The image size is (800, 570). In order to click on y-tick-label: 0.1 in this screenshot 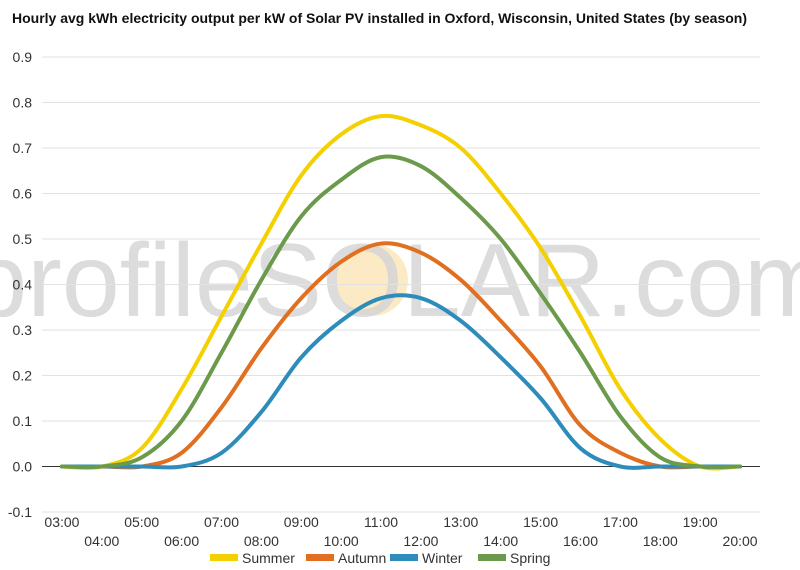, I will do `click(23, 421)`.